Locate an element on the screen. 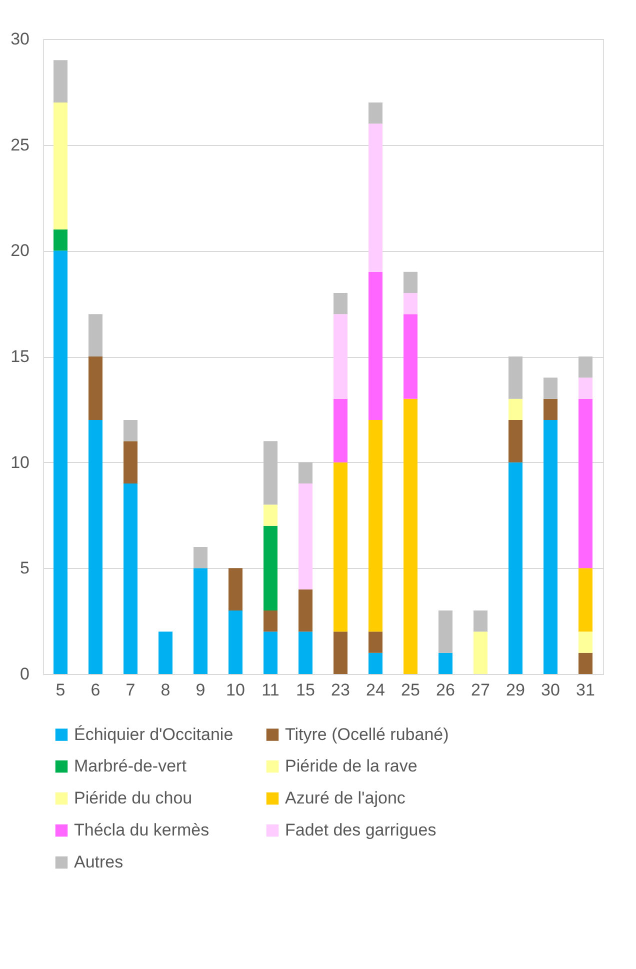 This screenshot has width=636, height=969. y-tick-label: 25 is located at coordinates (20, 144).